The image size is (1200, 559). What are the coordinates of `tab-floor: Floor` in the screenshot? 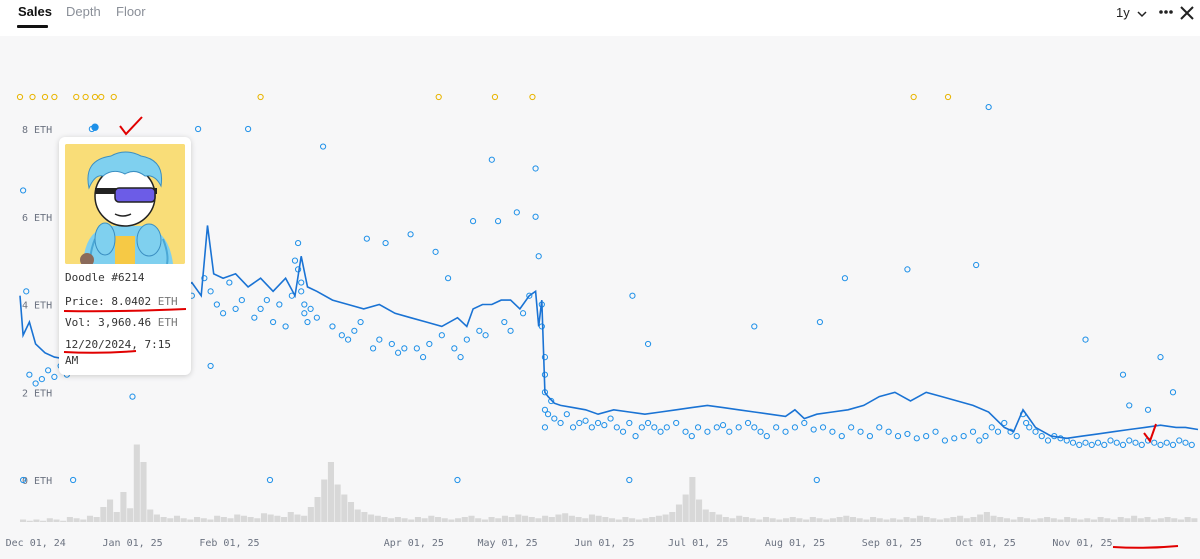 It's located at (131, 11).